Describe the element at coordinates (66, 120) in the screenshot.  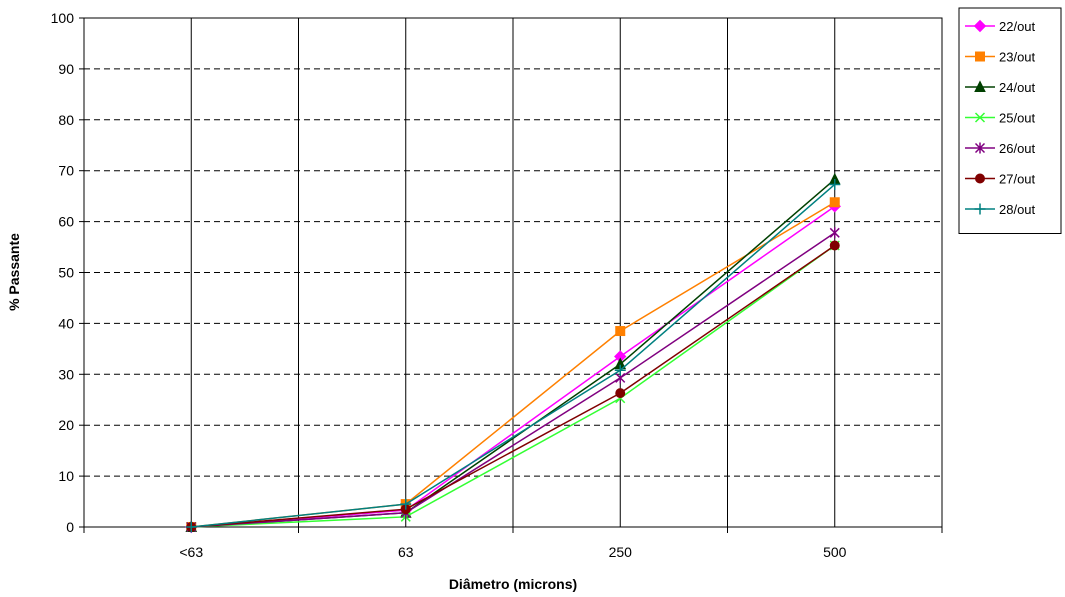
I see `y-tick-label: 80` at that location.